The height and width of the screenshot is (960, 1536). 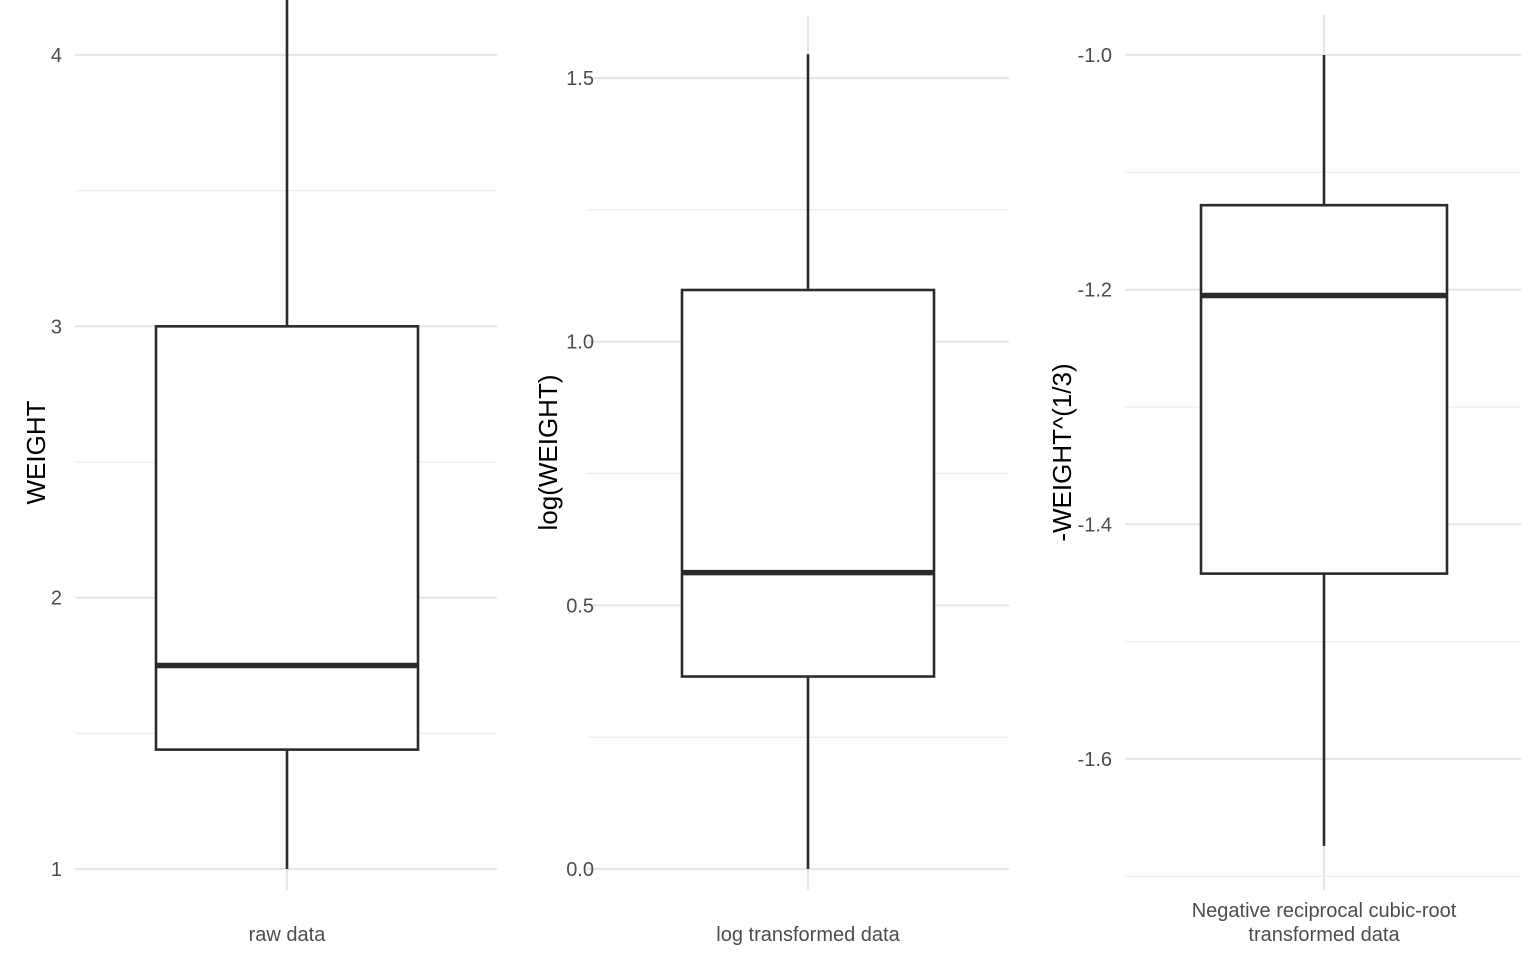 I want to click on y-tick-label: -1.4, so click(x=1095, y=525).